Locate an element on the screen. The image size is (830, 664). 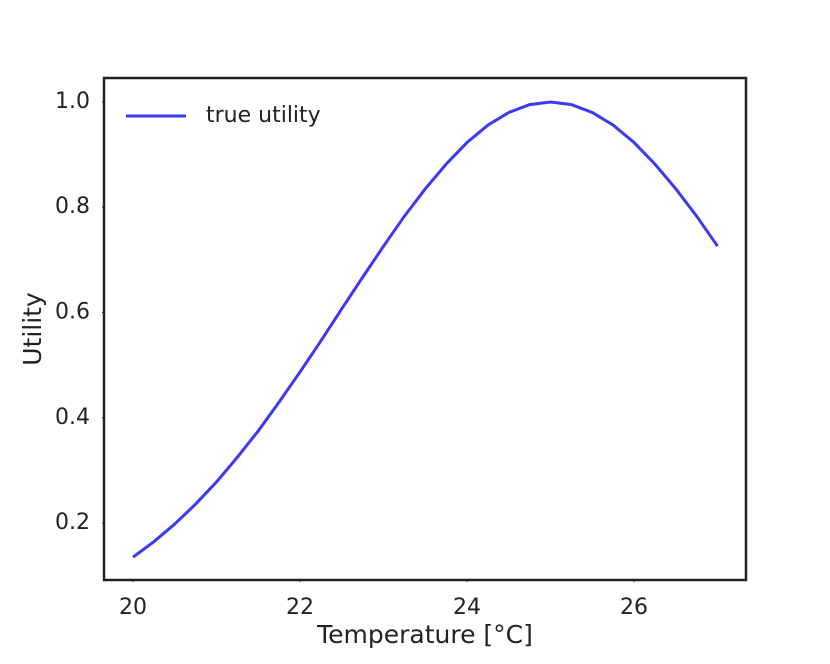
y-tick-label: 0.2 is located at coordinates (72, 522).